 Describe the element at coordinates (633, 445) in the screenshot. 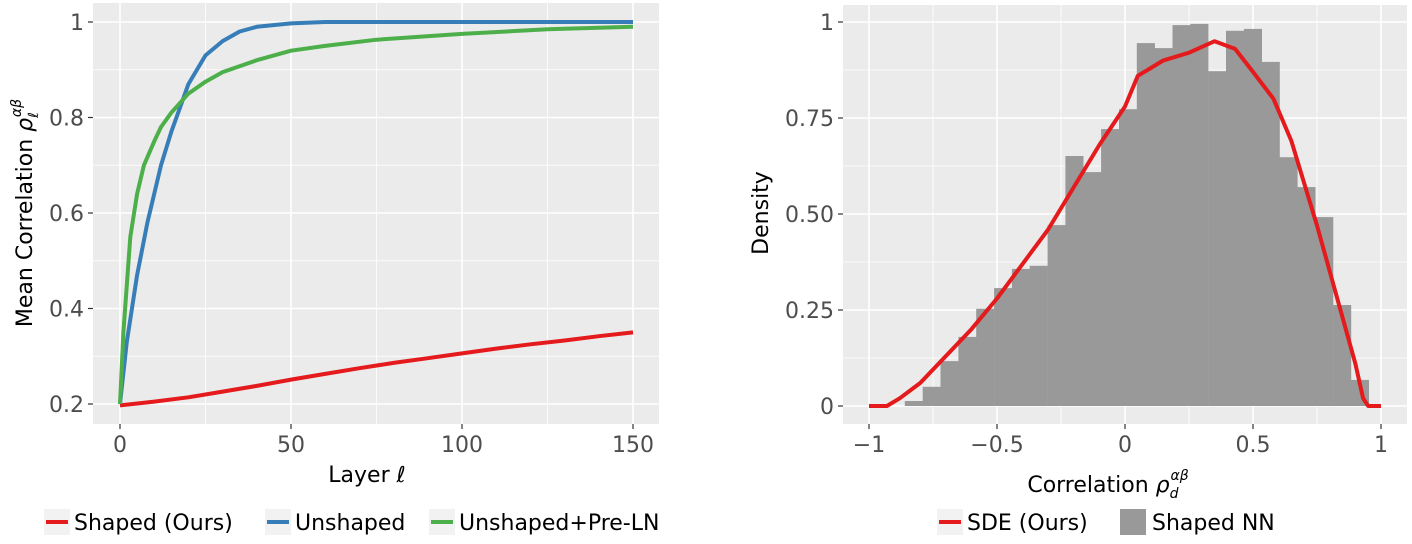

I see `svg-text: 150` at that location.